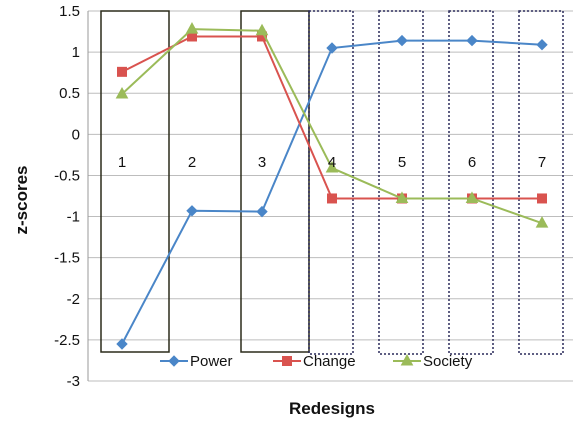 This screenshot has width=574, height=421. What do you see at coordinates (542, 162) in the screenshot?
I see `category-label: 7` at bounding box center [542, 162].